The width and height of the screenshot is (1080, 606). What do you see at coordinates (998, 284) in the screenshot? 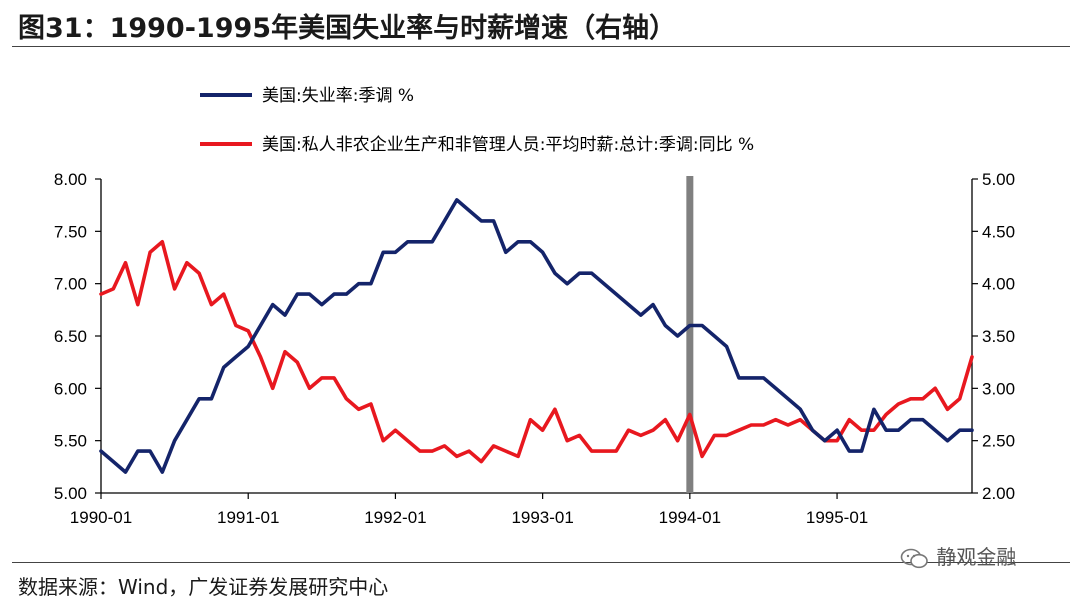
I see `y-right-tick-label: 4.00` at bounding box center [998, 284].